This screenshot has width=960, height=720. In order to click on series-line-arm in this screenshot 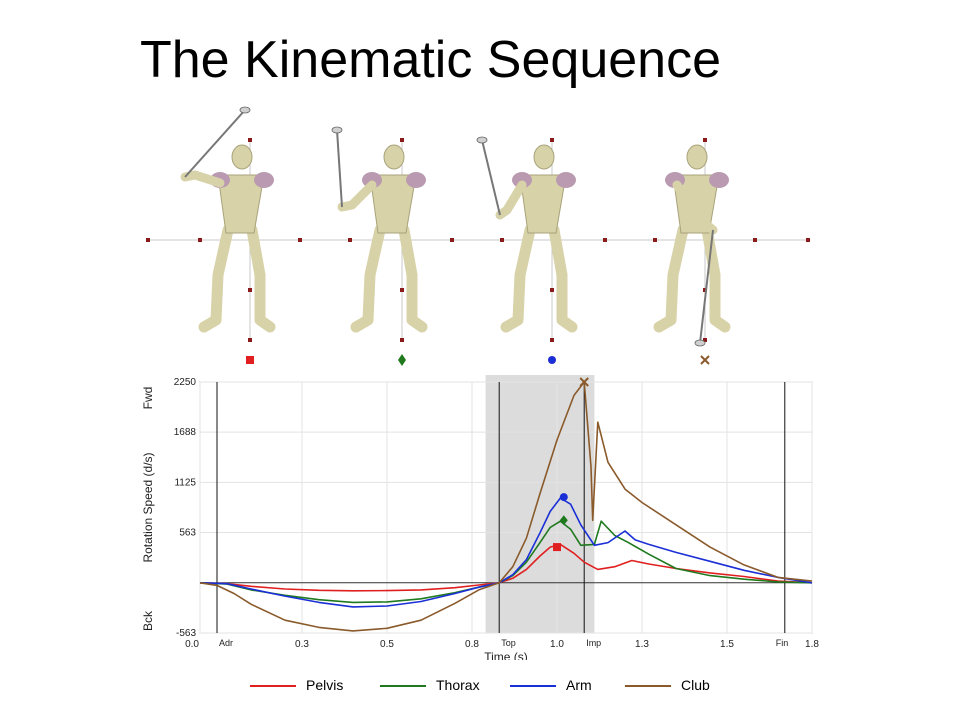, I will do `click(506, 552)`.